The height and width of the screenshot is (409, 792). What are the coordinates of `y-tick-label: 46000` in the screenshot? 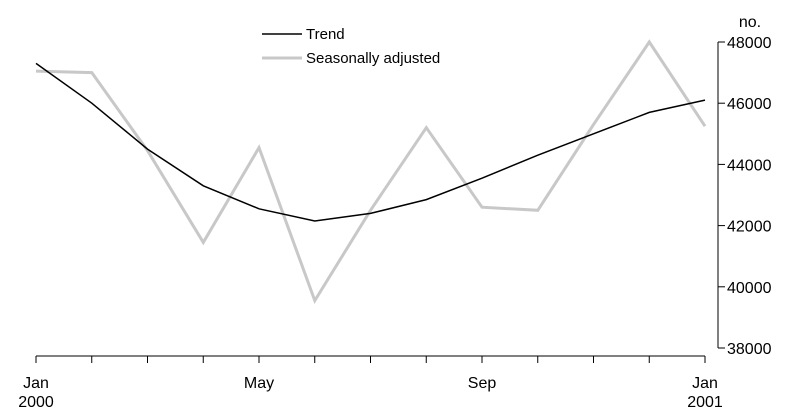 It's located at (749, 104).